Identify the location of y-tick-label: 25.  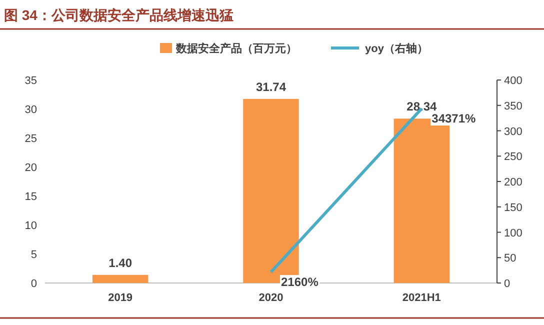
(30, 139).